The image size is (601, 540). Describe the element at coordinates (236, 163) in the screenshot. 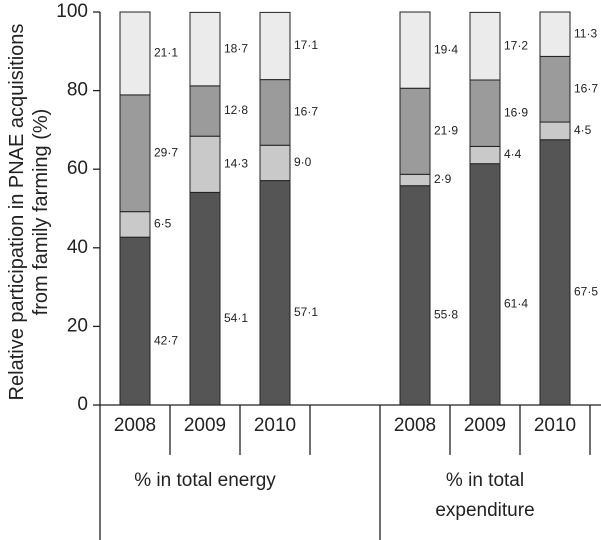

I see `value-label: 14·3` at that location.